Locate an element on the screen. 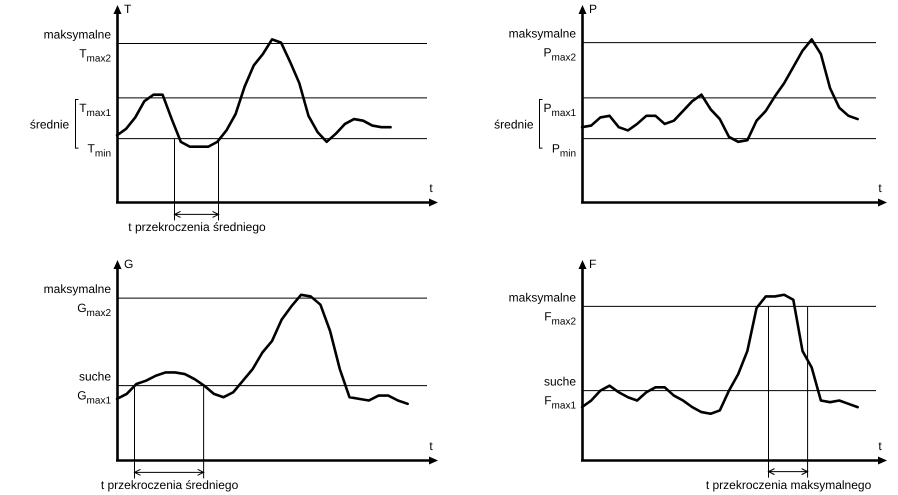 The image size is (898, 495). y-axis-title: G is located at coordinates (129, 264).